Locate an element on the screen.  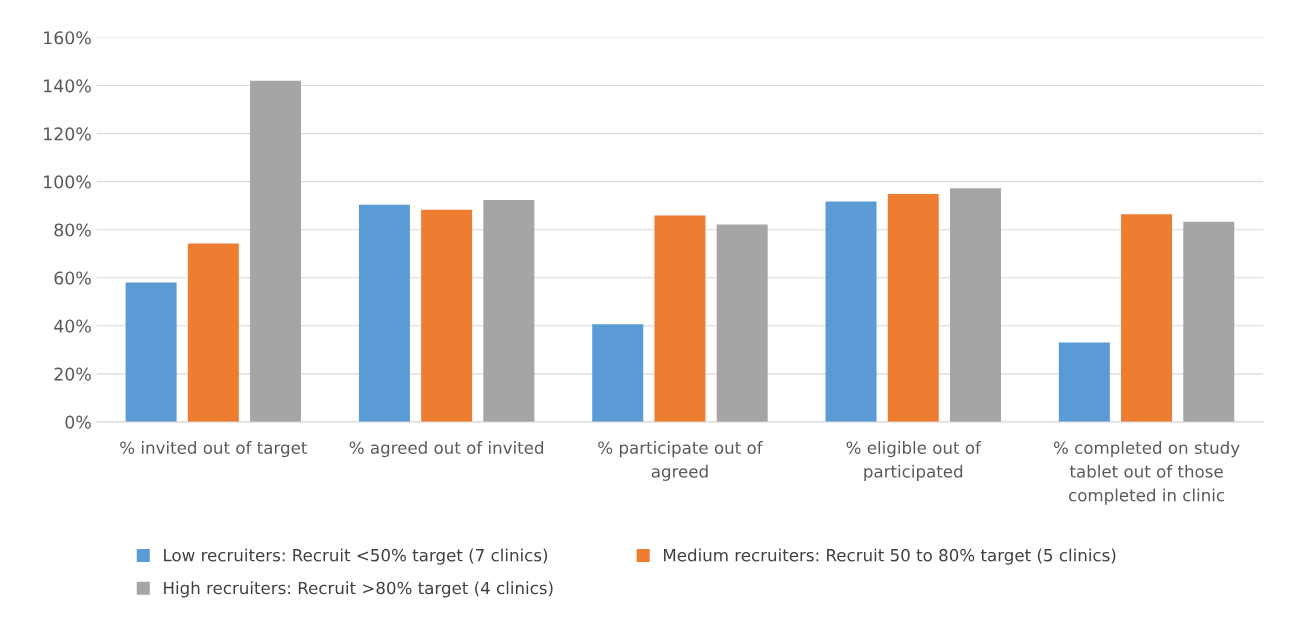
y-tick-label: 20% is located at coordinates (72, 374).